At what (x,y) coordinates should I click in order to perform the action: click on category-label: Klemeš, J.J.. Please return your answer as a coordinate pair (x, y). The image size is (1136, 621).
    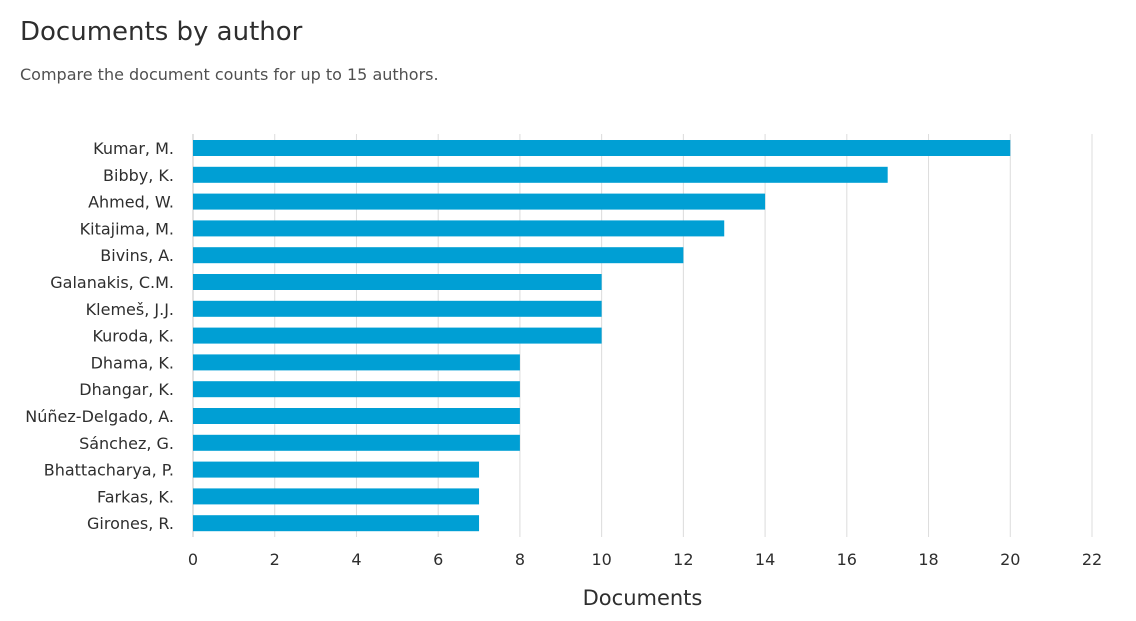
    Looking at the image, I should click on (130, 309).